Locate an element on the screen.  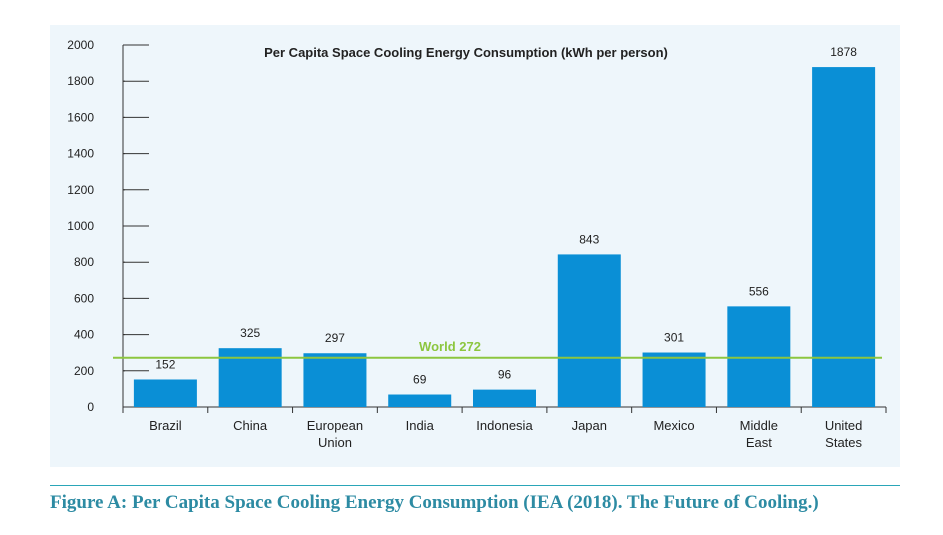
world-average-label: World 272 is located at coordinates (450, 346).